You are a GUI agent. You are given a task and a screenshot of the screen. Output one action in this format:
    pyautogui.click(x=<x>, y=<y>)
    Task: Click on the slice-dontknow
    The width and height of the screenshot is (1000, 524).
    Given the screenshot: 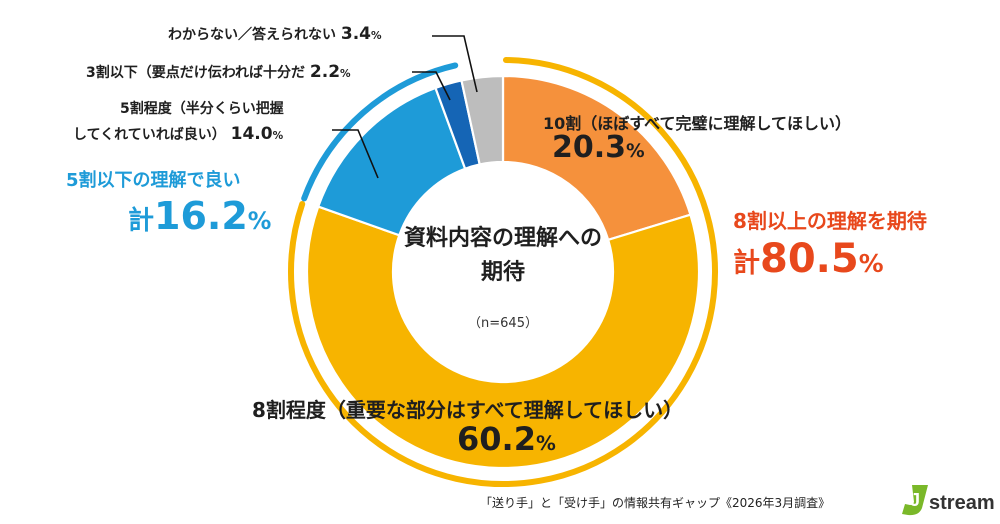 What is the action you would take?
    pyautogui.click(x=482, y=120)
    